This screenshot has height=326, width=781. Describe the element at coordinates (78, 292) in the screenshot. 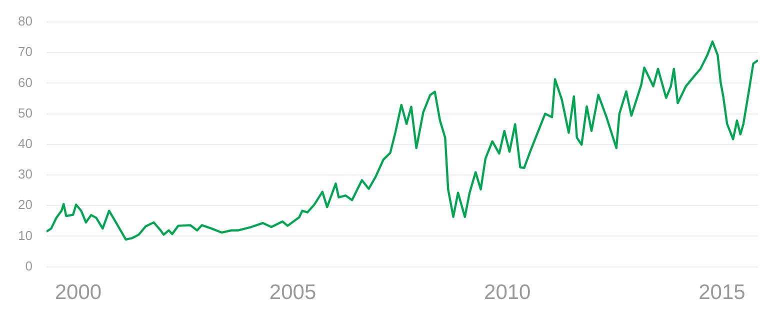

I see `x-tick-label: 2000` at that location.